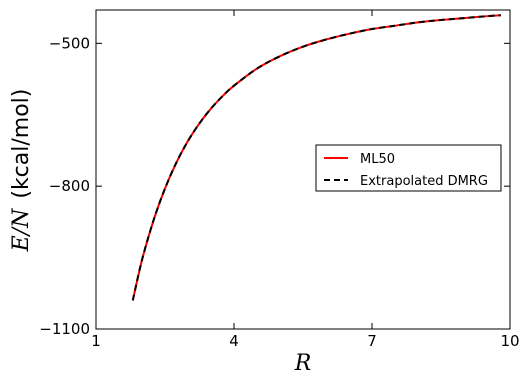  I want to click on legend-label-ml50: ML50, so click(377, 159).